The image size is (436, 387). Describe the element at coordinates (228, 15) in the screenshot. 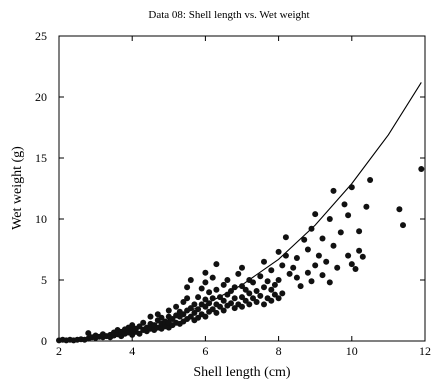

I see `chart-title: Data 08: Shell length vs. Wet weight` at that location.